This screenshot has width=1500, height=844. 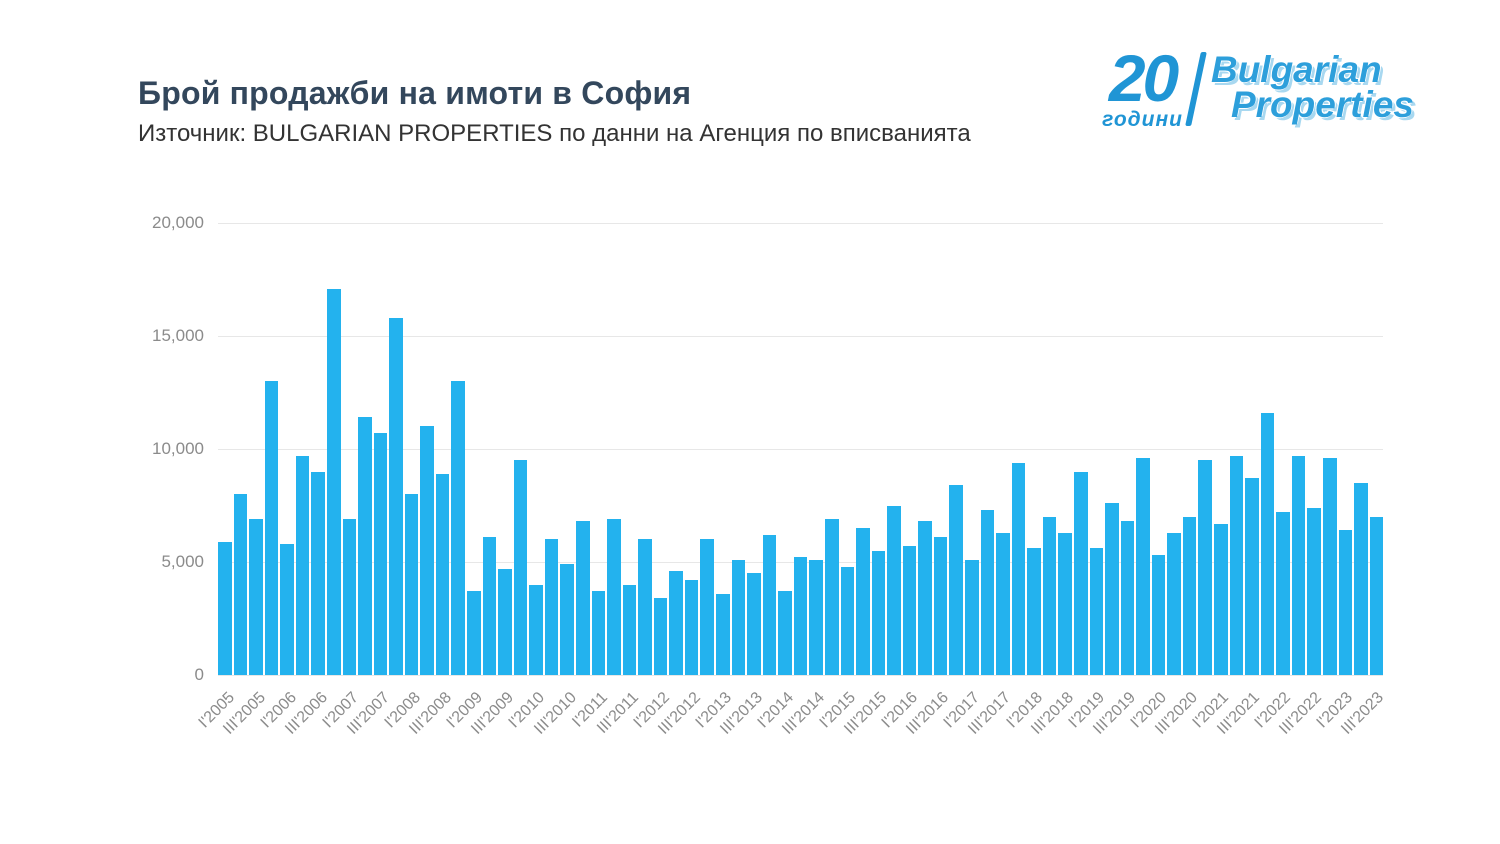 I want to click on bar-II'2009, so click(x=489, y=606).